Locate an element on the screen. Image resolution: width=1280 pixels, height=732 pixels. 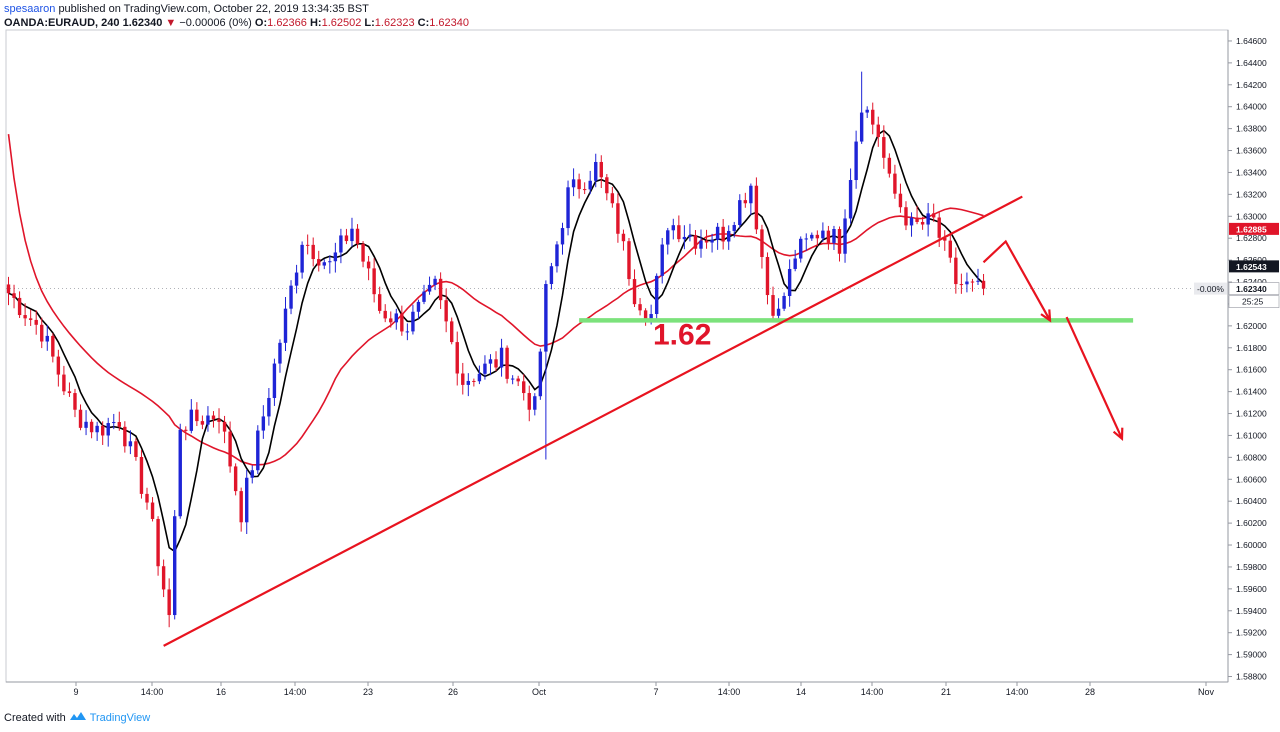
price-label: 1.62885 is located at coordinates (1251, 229).